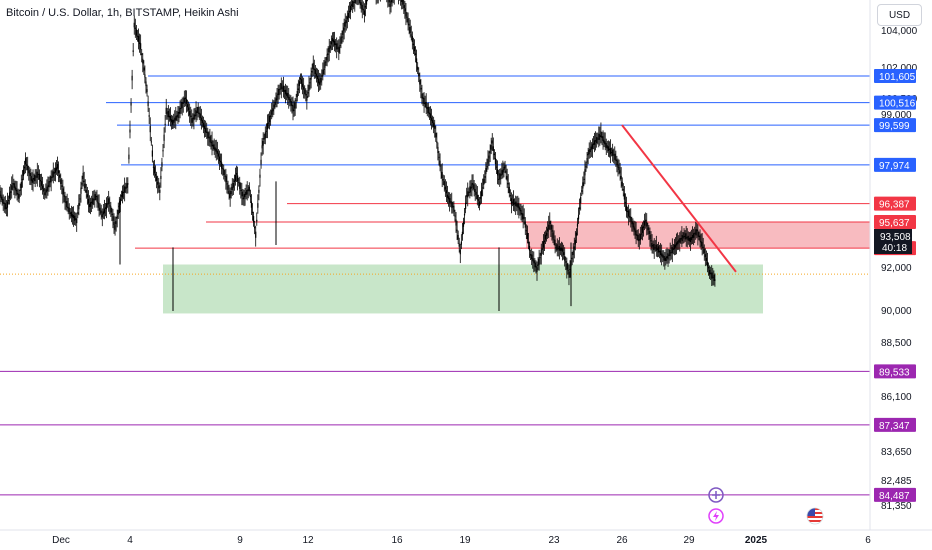 This screenshot has height=550, width=932. I want to click on x-tick-label: 9, so click(240, 540).